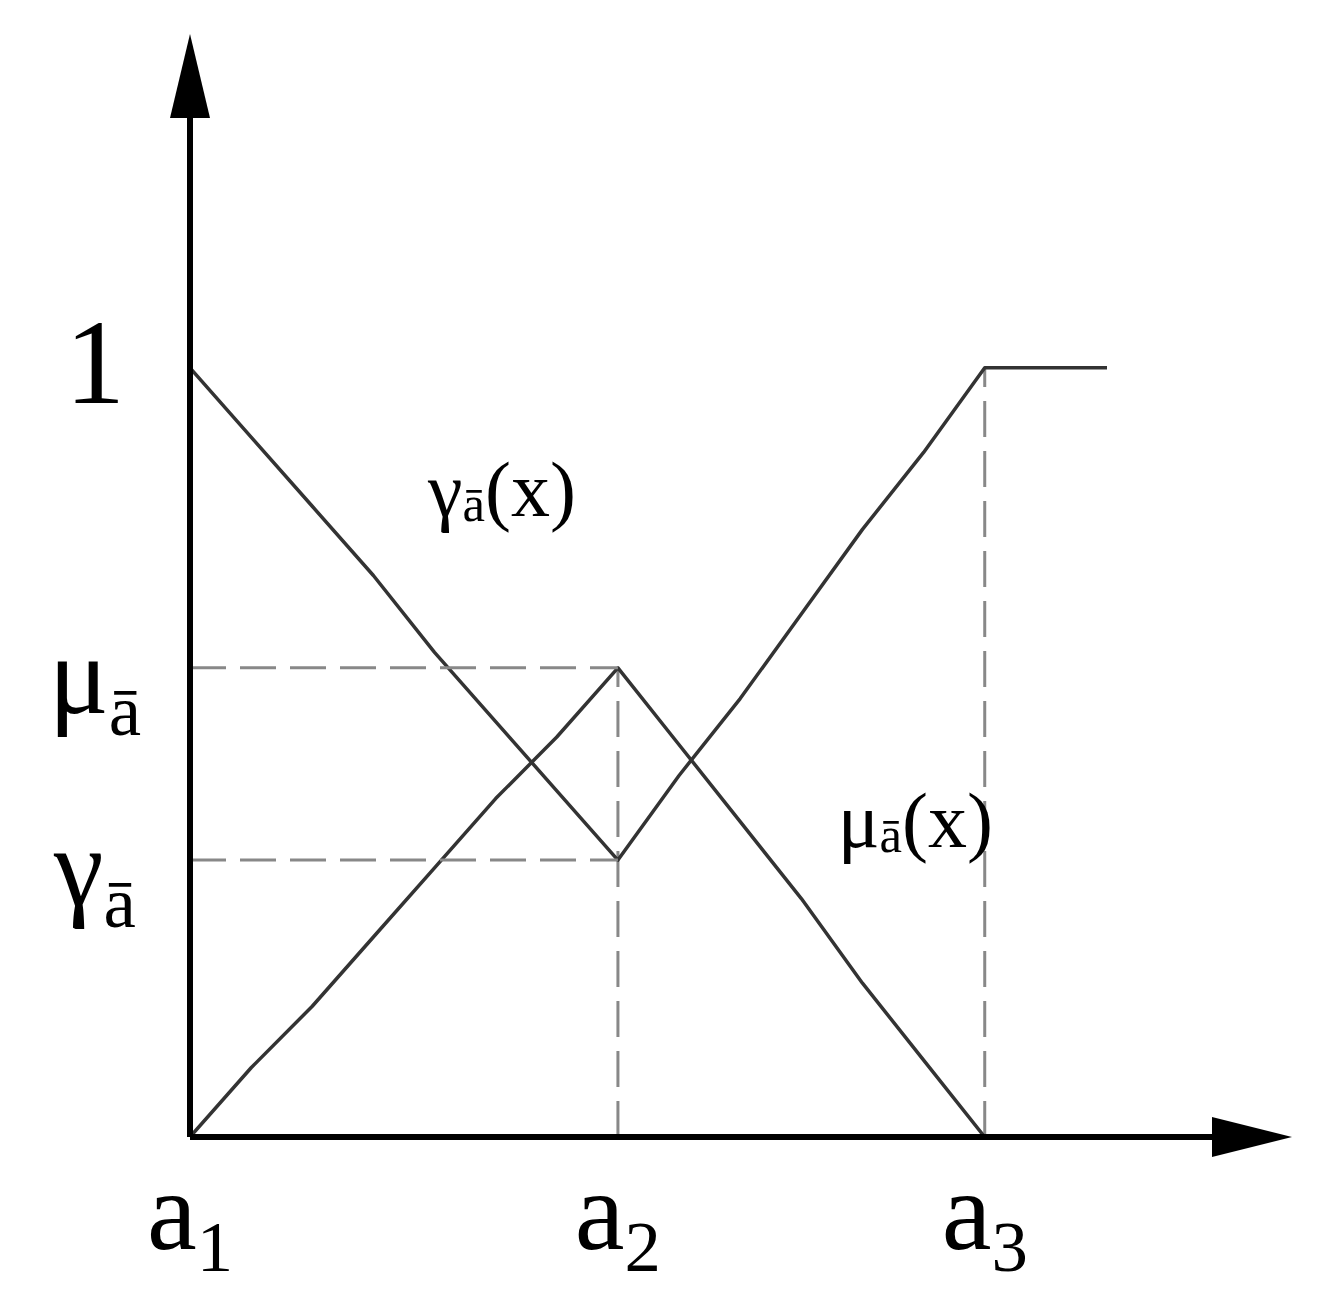 This screenshot has height=1314, width=1318. What do you see at coordinates (984, 1218) in the screenshot?
I see `x-tick-label: a$_{3}$` at bounding box center [984, 1218].